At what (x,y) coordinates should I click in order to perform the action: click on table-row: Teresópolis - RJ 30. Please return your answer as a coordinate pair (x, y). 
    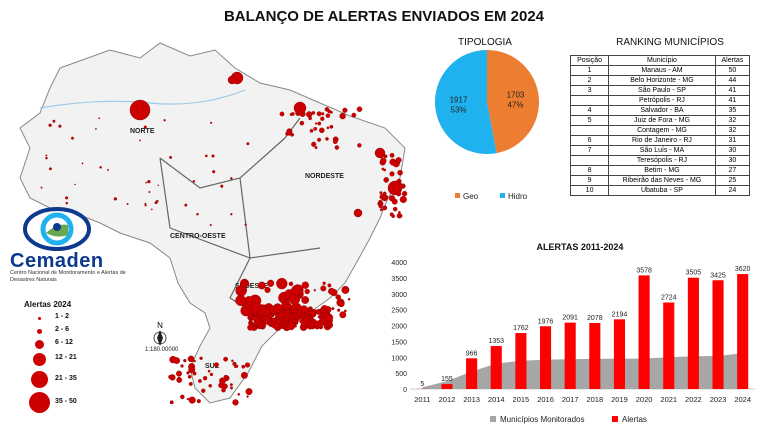
    Looking at the image, I should click on (660, 160).